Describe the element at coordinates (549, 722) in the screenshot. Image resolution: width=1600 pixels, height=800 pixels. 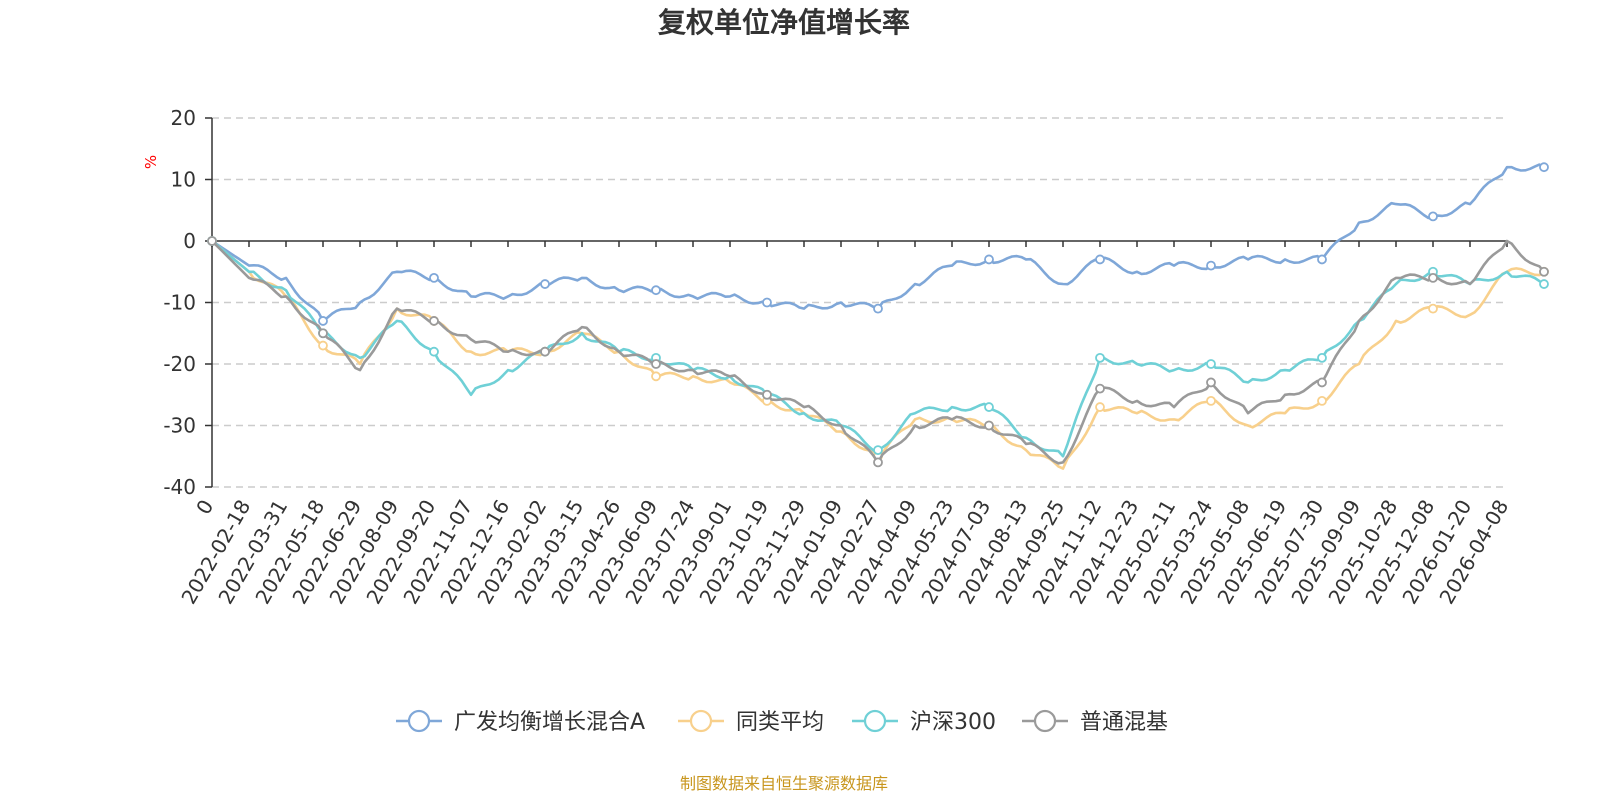
I see `legend-item-label: 广发均衡增长混合A` at that location.